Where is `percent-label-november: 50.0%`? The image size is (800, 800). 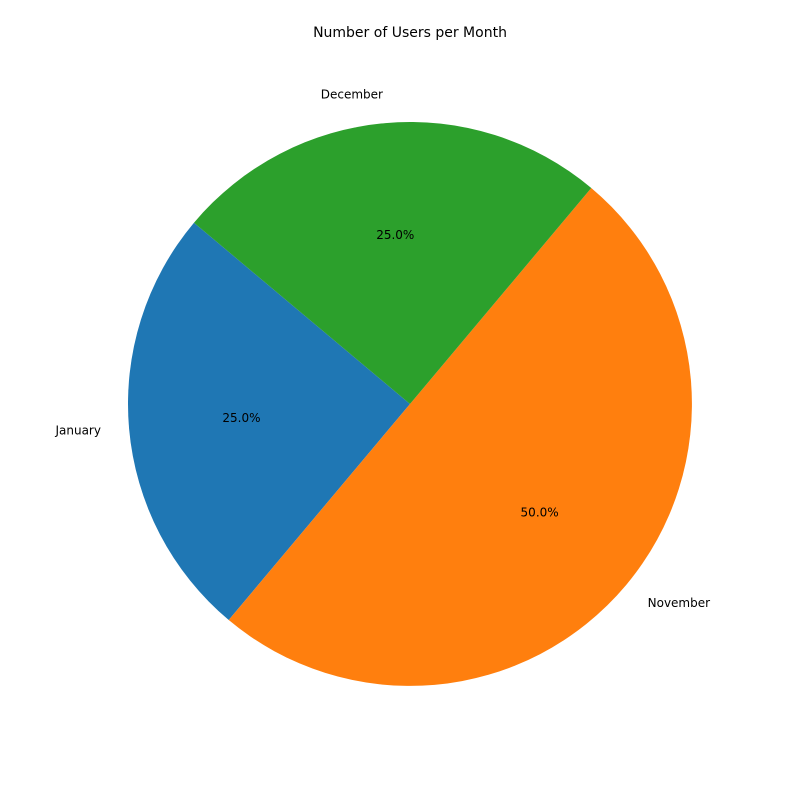
percent-label-november: 50.0% is located at coordinates (540, 512).